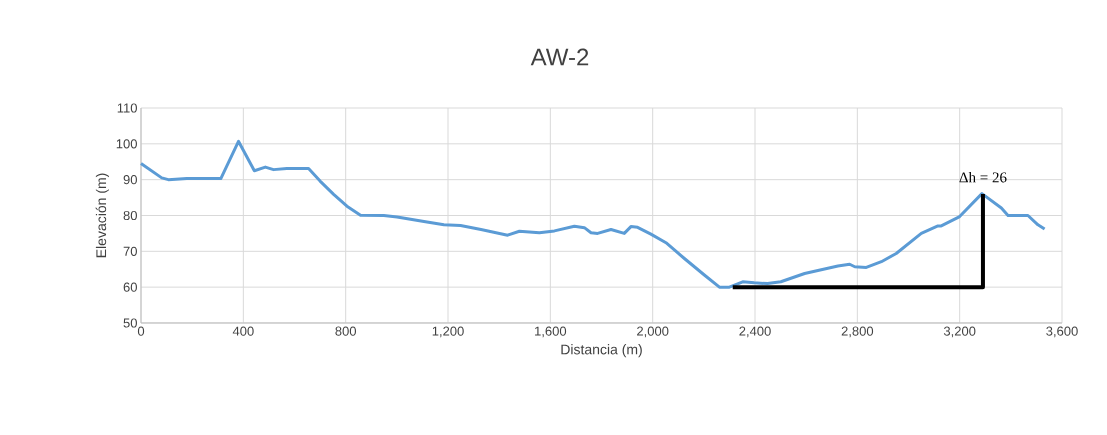 This screenshot has height=435, width=1107. Describe the element at coordinates (141, 331) in the screenshot. I see `x-tick-label: 0` at that location.